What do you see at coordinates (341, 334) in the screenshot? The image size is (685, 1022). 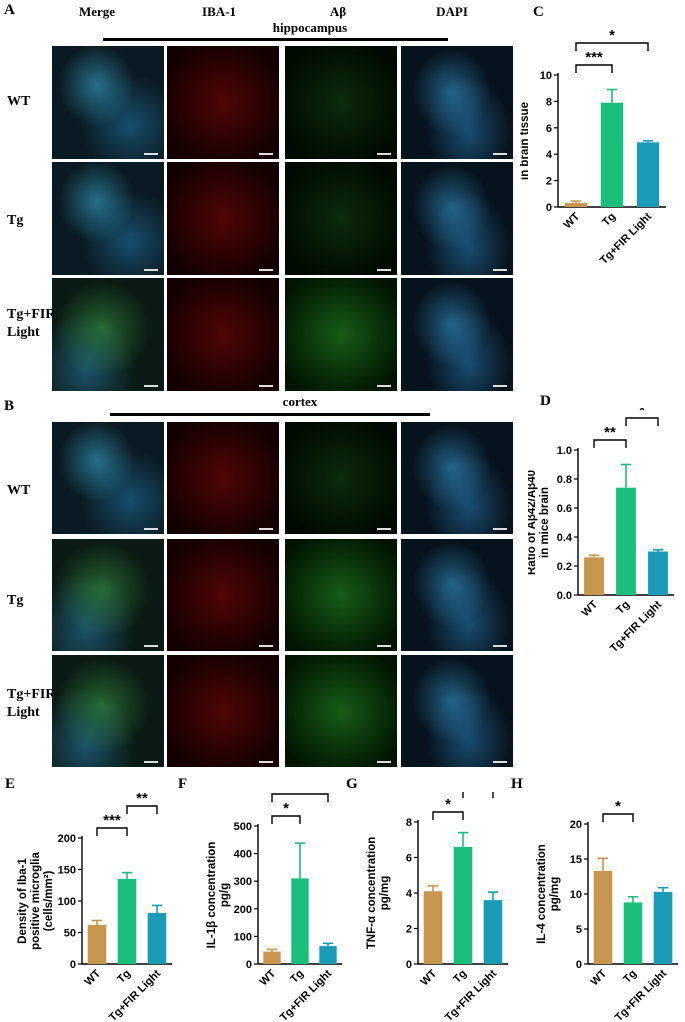 I see `micrograph-hippo-fir-abeta` at bounding box center [341, 334].